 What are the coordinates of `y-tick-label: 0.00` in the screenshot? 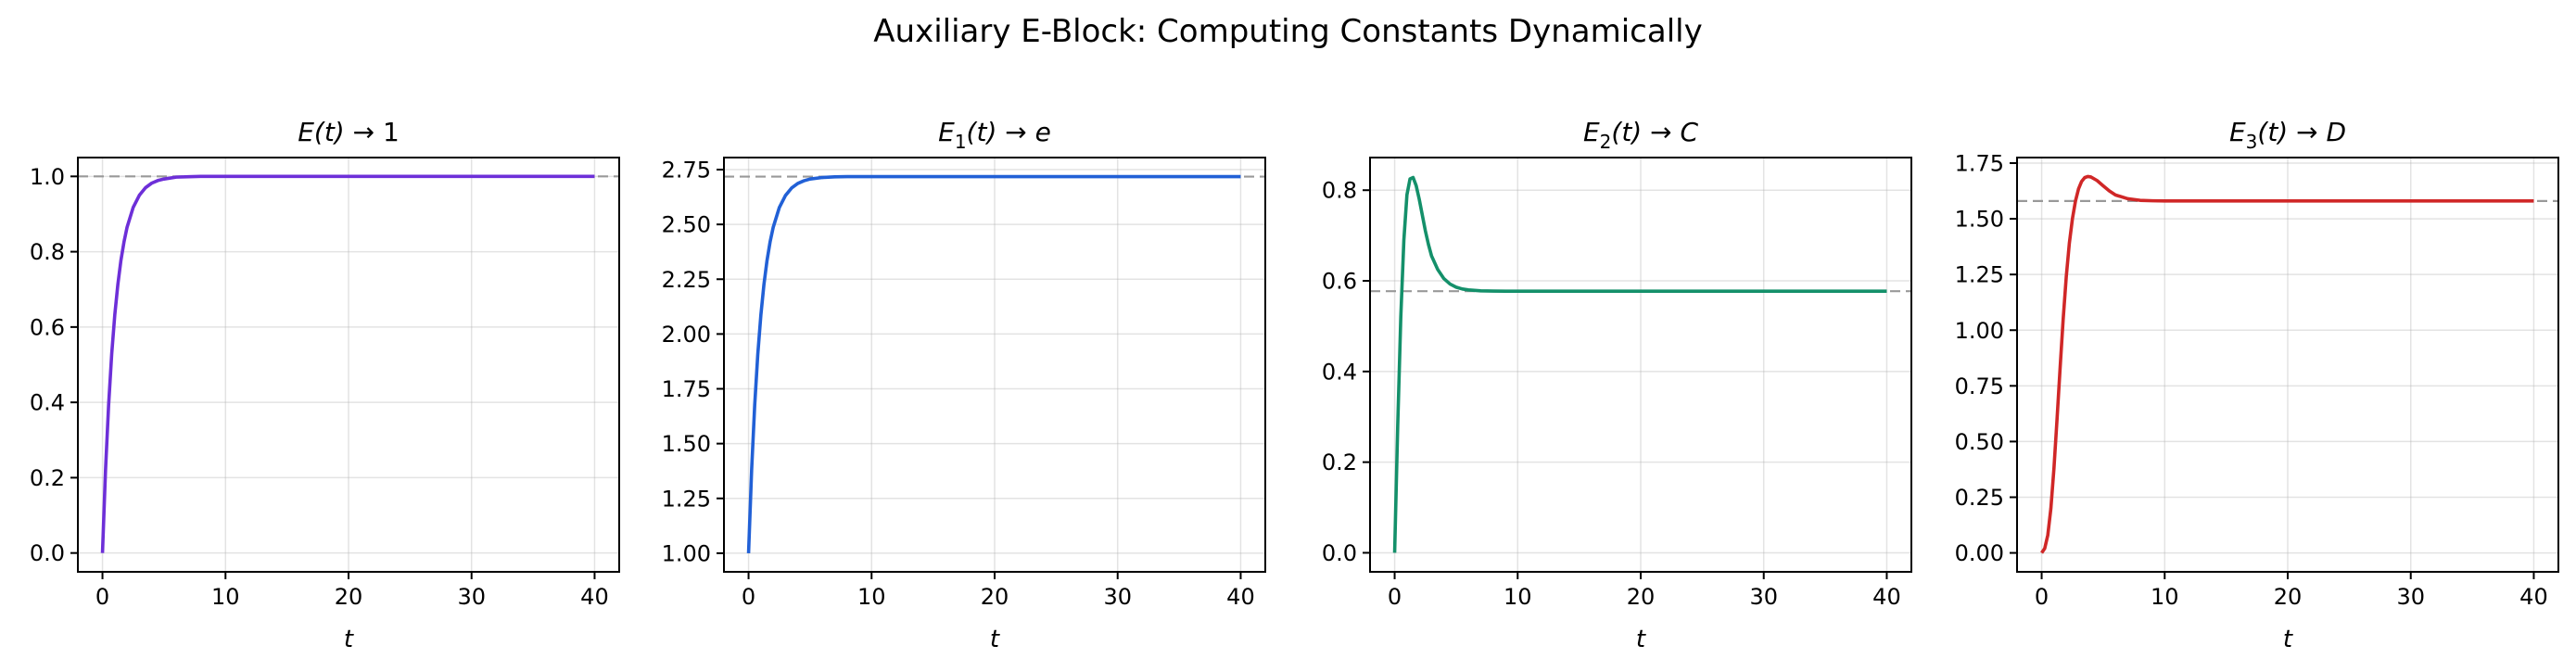 It's located at (1979, 553).